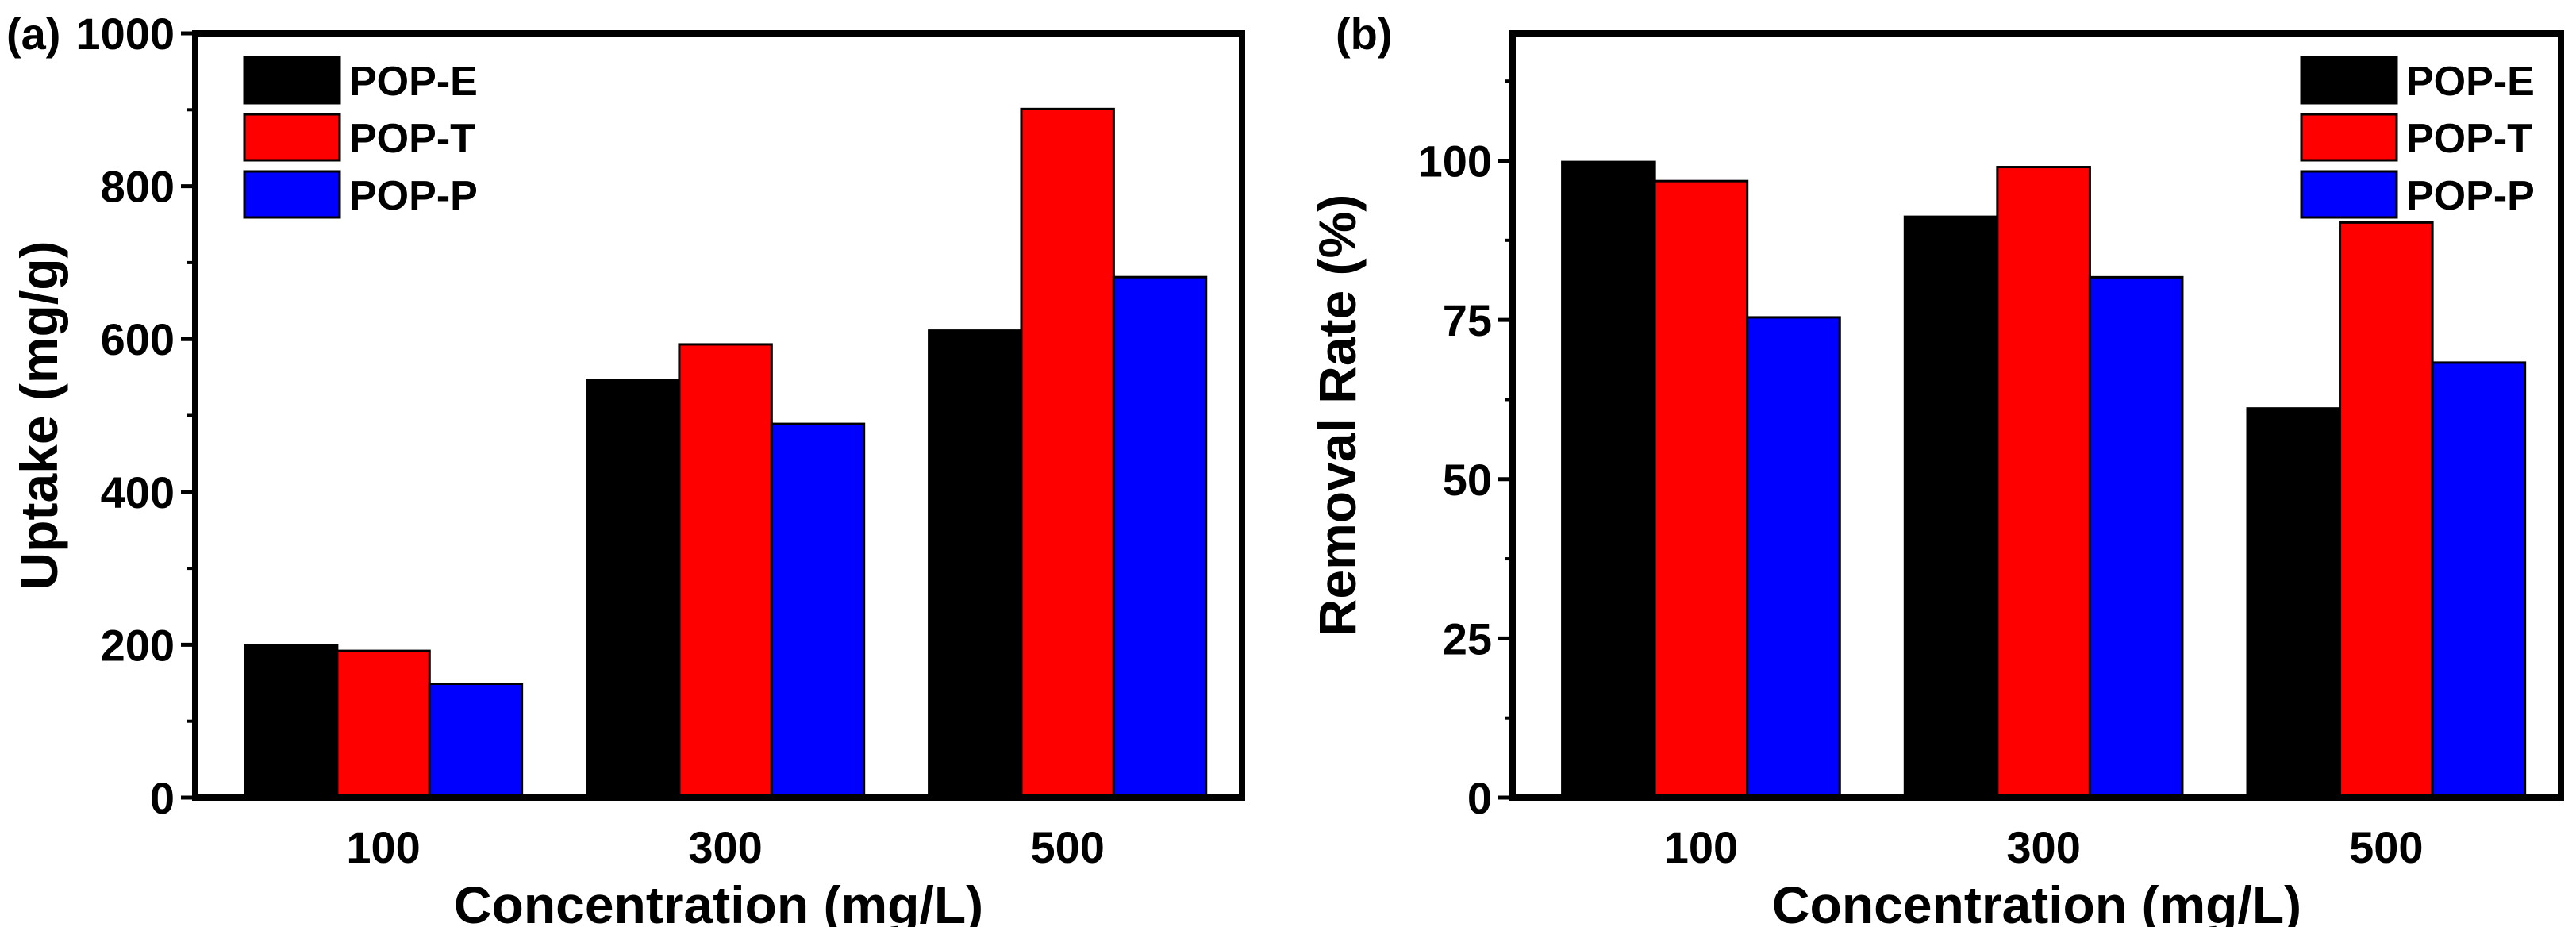  I want to click on y-tick-label: 75, so click(1467, 320).